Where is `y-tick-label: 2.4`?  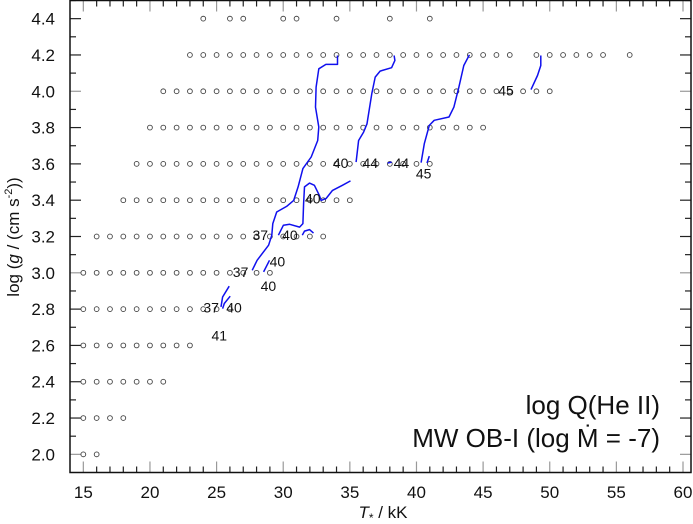 y-tick-label: 2.4 is located at coordinates (43, 382).